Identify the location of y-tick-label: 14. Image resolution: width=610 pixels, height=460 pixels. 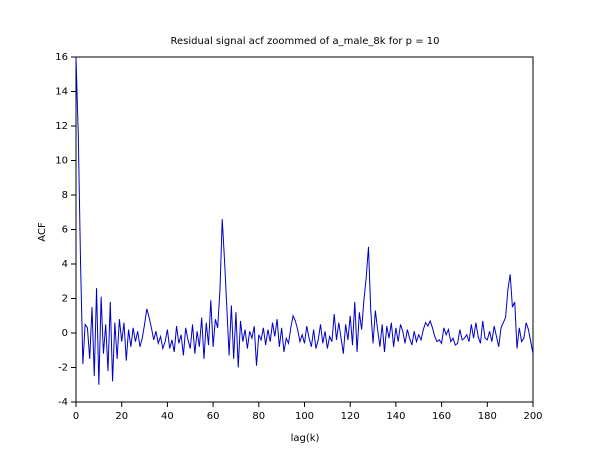
(61, 92).